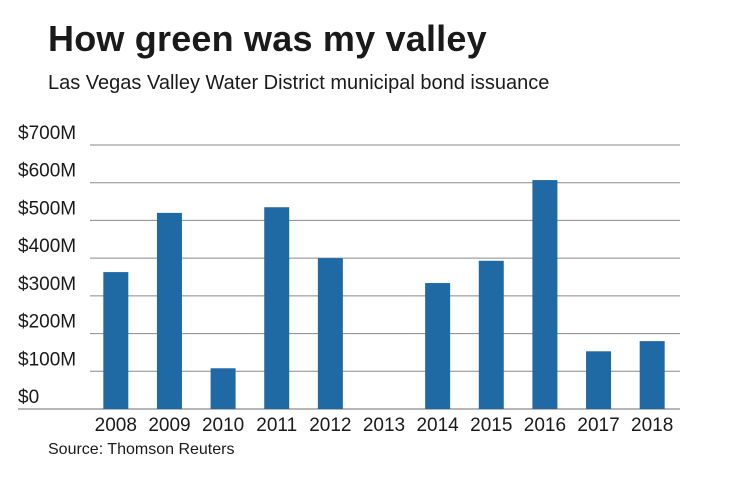 The width and height of the screenshot is (740, 482). Describe the element at coordinates (277, 308) in the screenshot. I see `bar-2011` at that location.